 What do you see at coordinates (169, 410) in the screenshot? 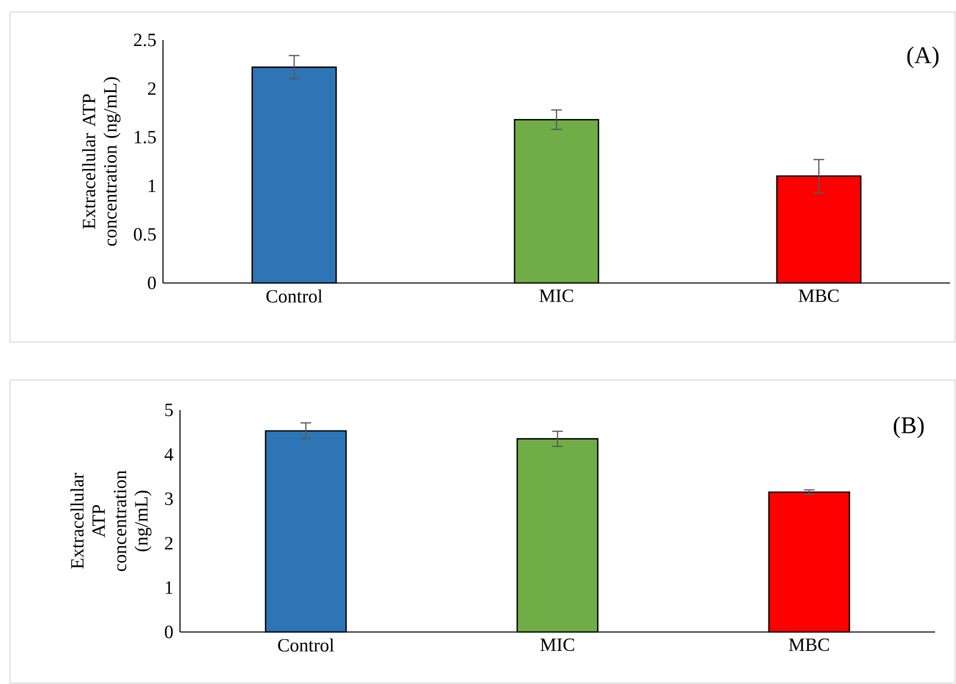
I see `y-tick-label: 5` at bounding box center [169, 410].